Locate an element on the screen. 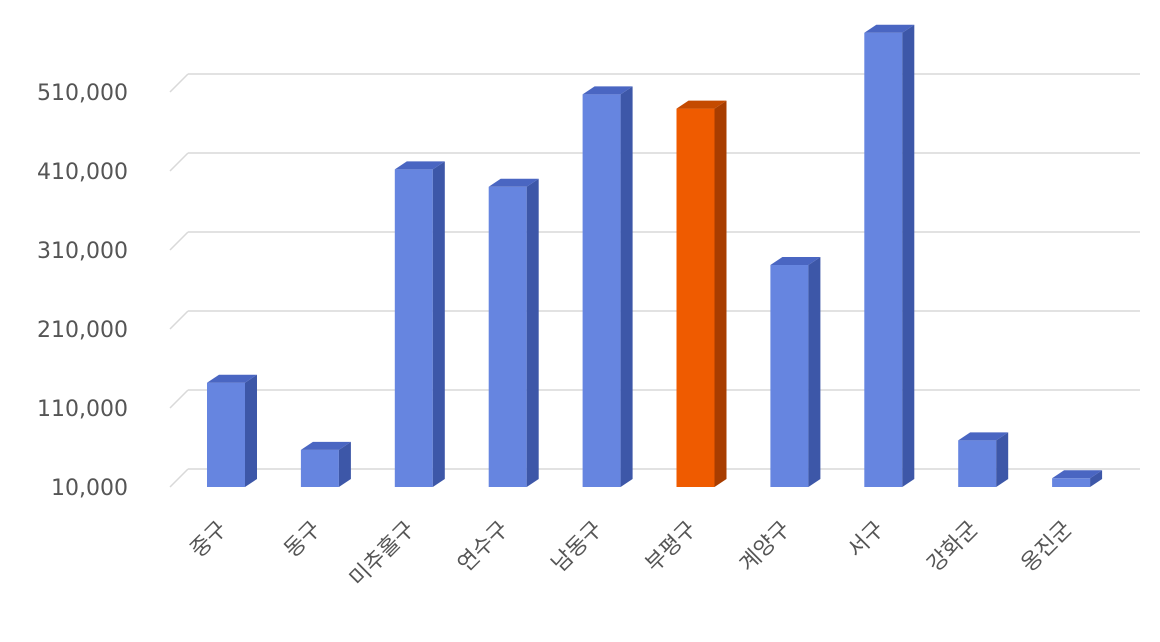  y-tick-label: 110,000 is located at coordinates (82, 409).